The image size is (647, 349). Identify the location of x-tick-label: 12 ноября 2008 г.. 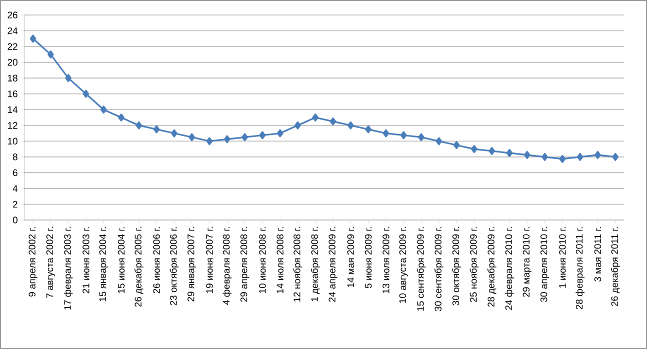
(297, 264).